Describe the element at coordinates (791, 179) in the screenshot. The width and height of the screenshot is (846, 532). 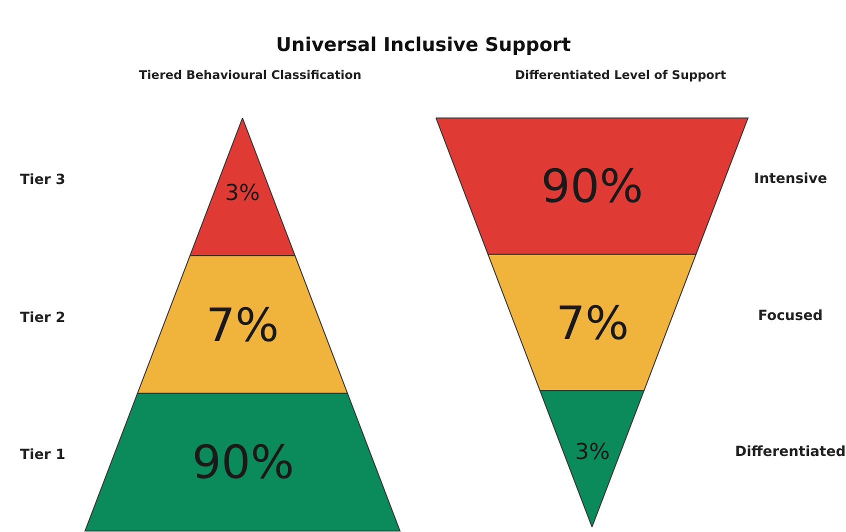
I see `category-label: Intensive` at that location.